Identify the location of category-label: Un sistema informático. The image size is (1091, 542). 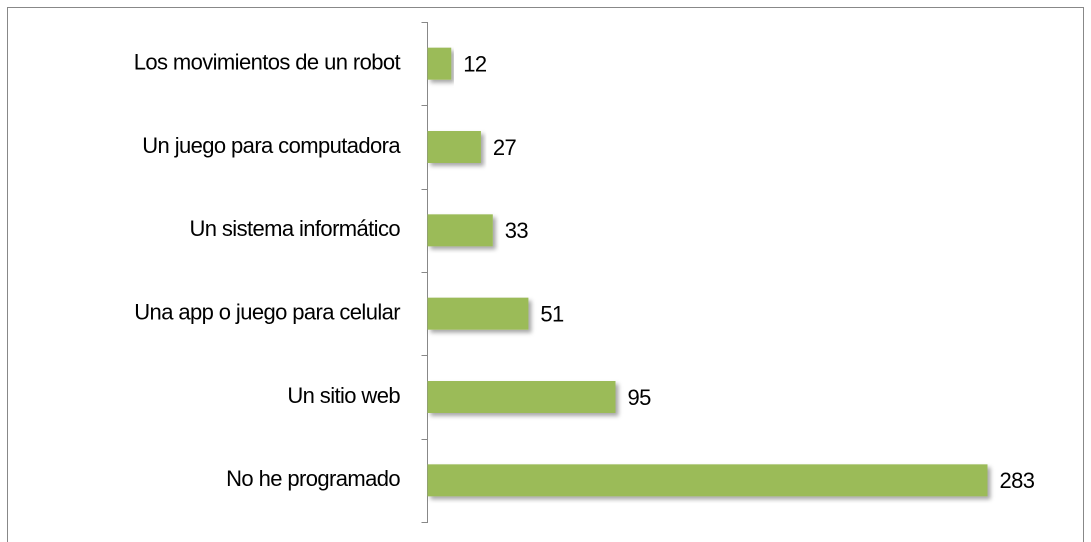
(294, 228).